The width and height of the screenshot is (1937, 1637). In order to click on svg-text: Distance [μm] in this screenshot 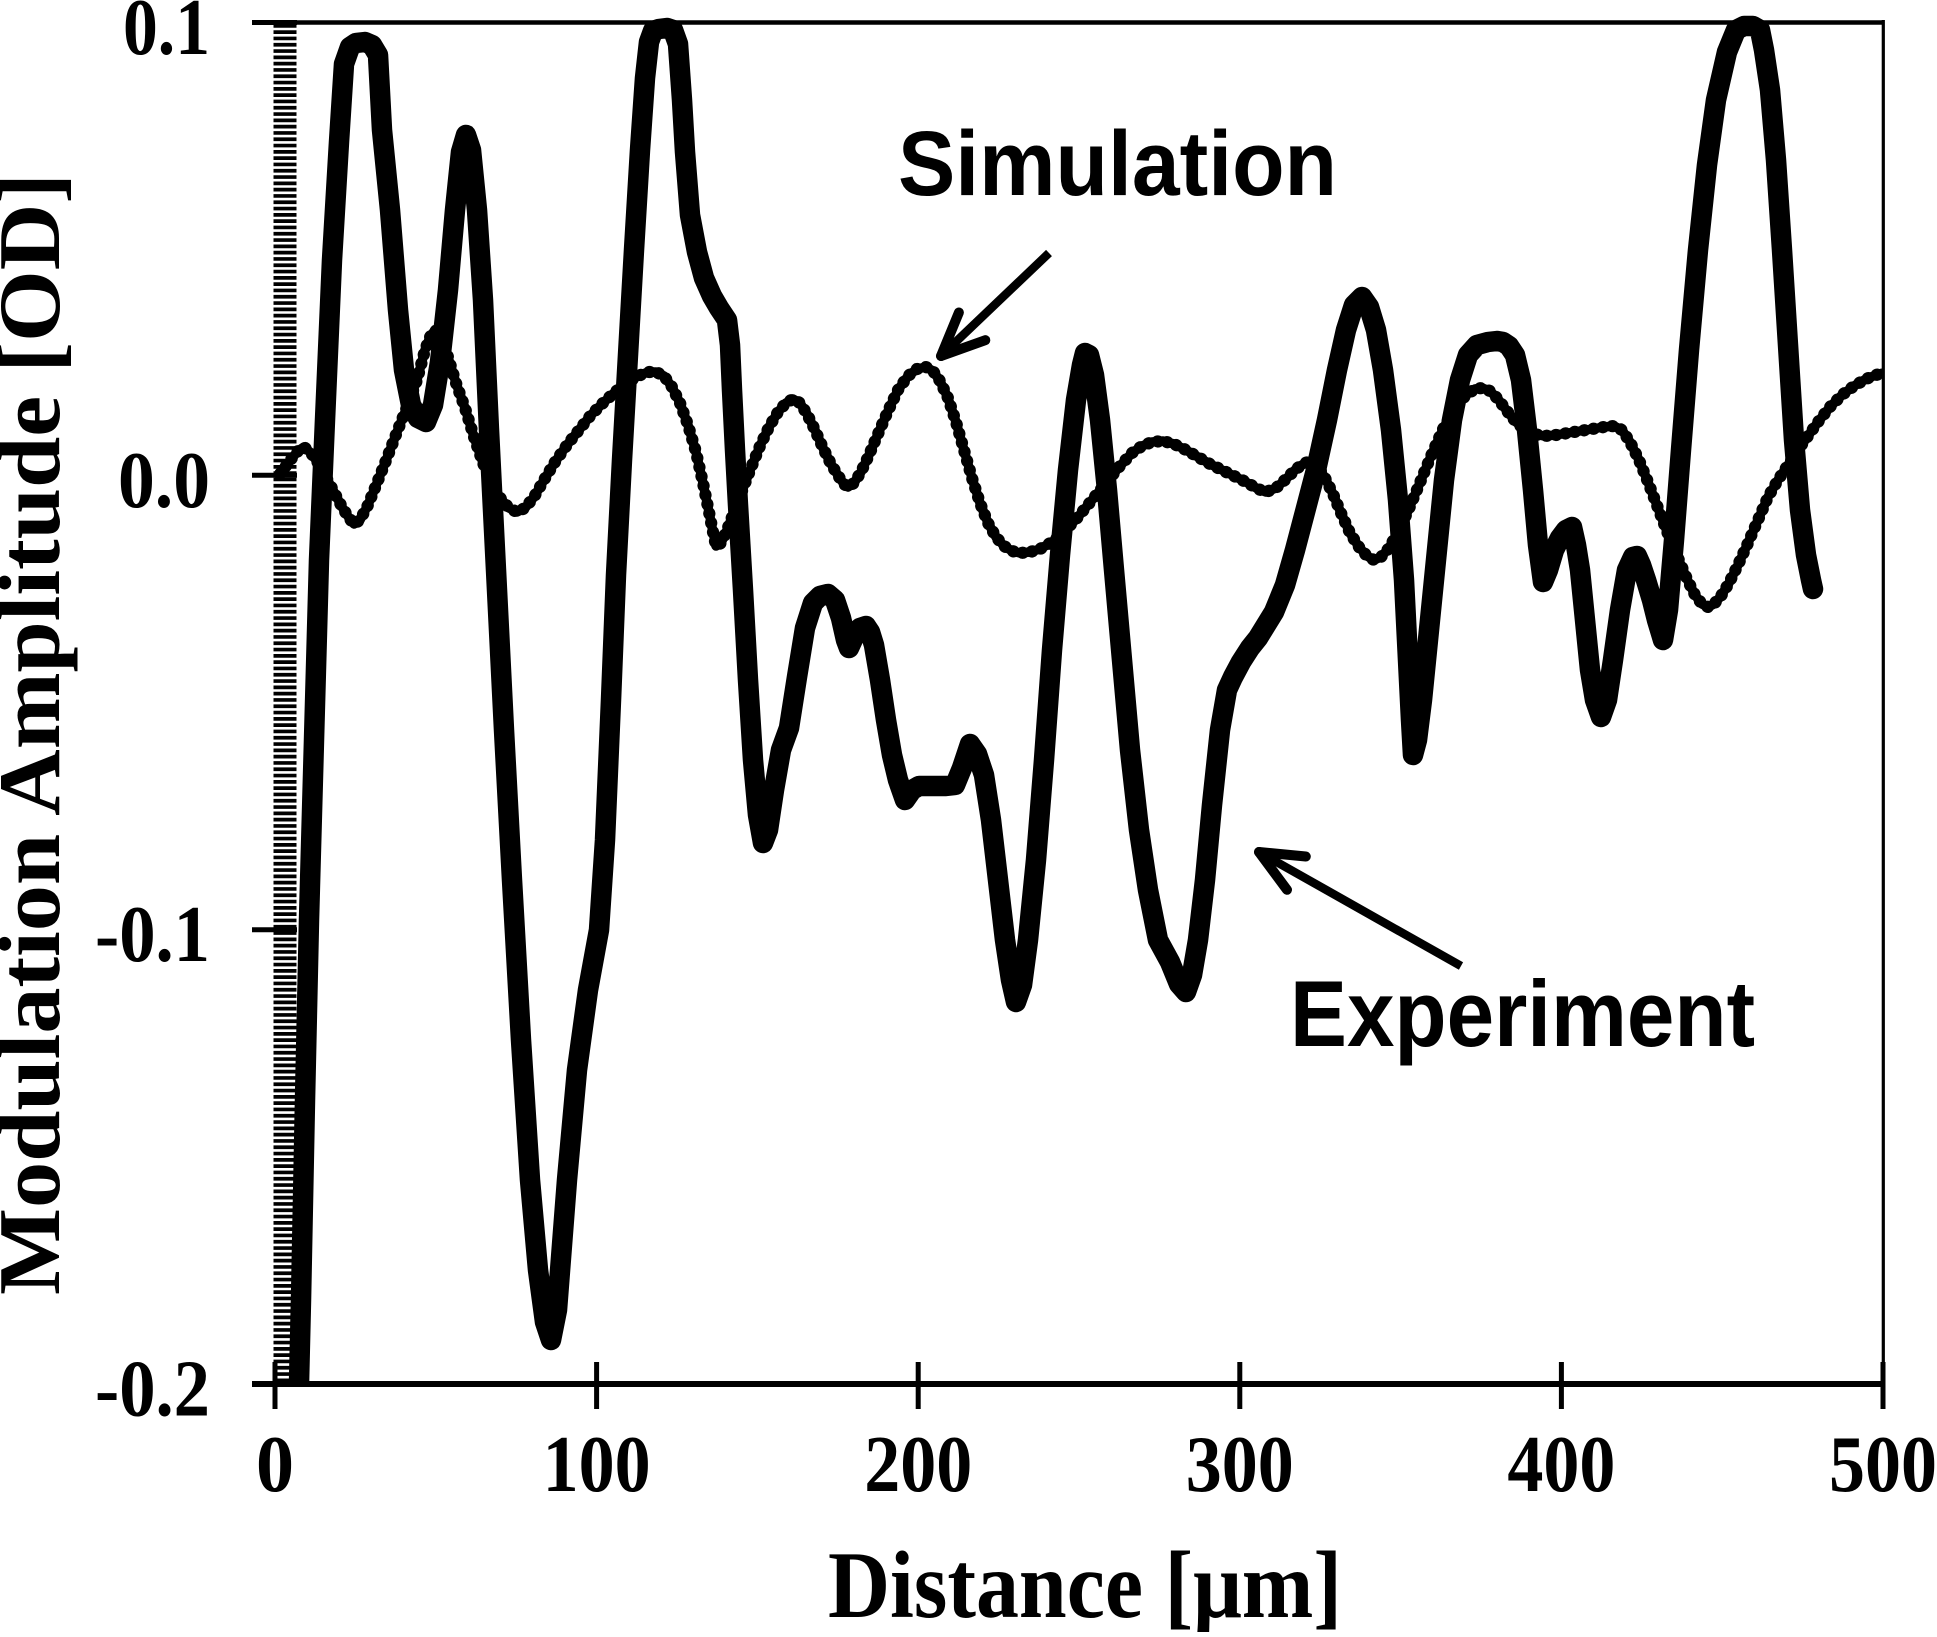, I will do `click(1085, 1582)`.